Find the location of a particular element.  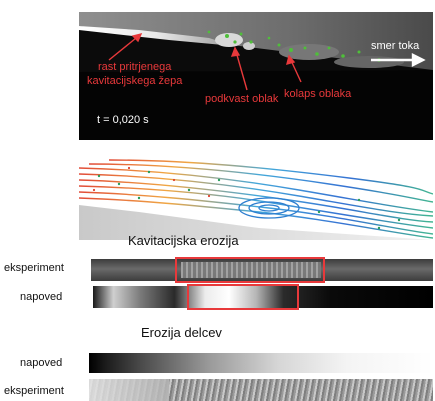

cavitation-erosion-heading: Kavitacijska erozija is located at coordinates (183, 240).